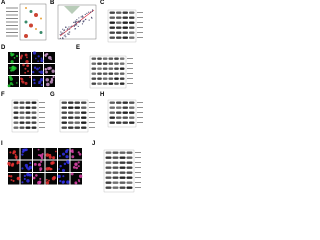  I want to click on panel-label: B, so click(52, 3).